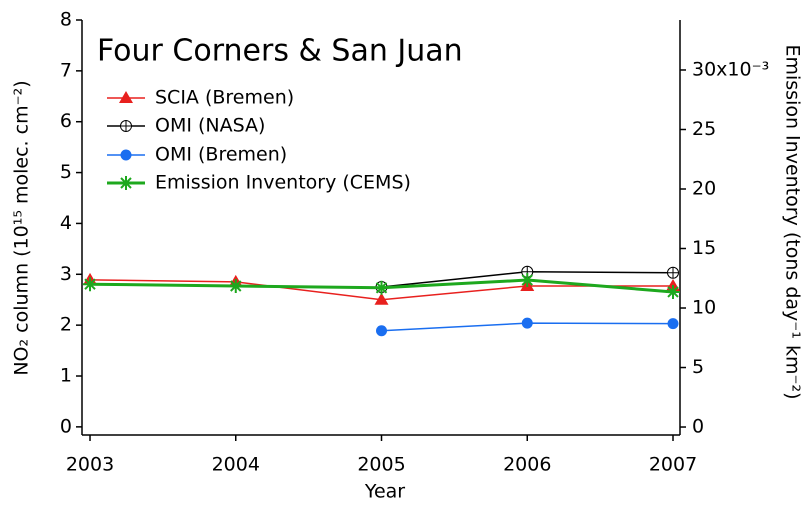  Describe the element at coordinates (66, 223) in the screenshot. I see `y-tick-label: 4` at that location.